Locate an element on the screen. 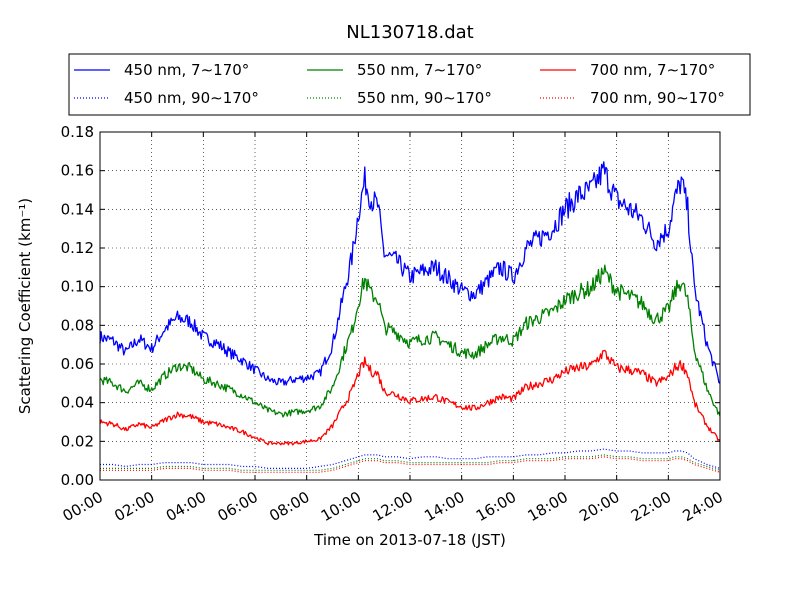  legend-label: 550 nm, 90∼170° is located at coordinates (424, 98).